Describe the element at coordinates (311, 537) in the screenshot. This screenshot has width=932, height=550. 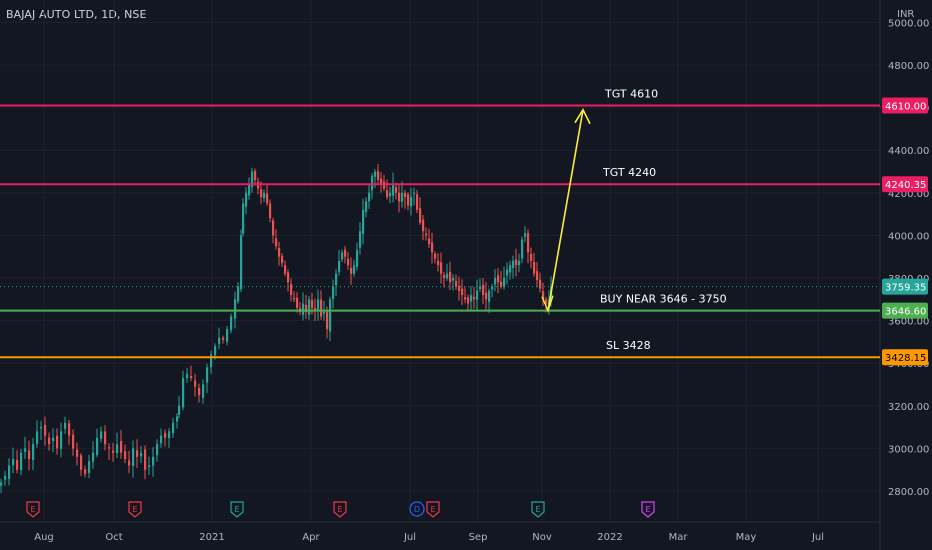
I see `x-tick-label: Apr` at that location.